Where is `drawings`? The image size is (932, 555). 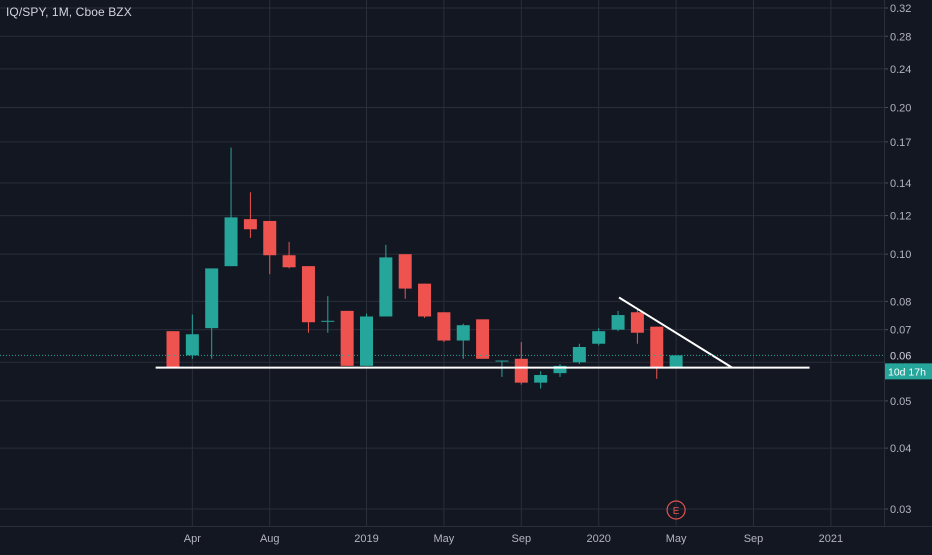 drawings is located at coordinates (482, 332).